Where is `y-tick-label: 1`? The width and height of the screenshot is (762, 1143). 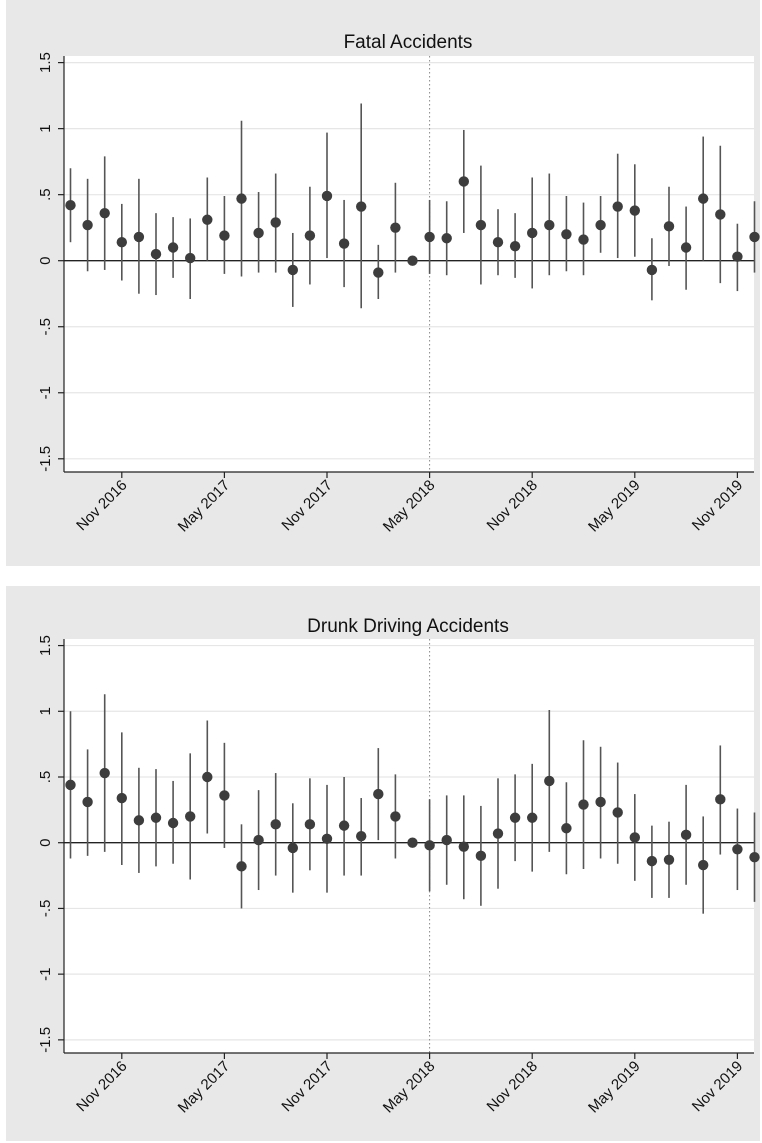 y-tick-label: 1 is located at coordinates (45, 711).